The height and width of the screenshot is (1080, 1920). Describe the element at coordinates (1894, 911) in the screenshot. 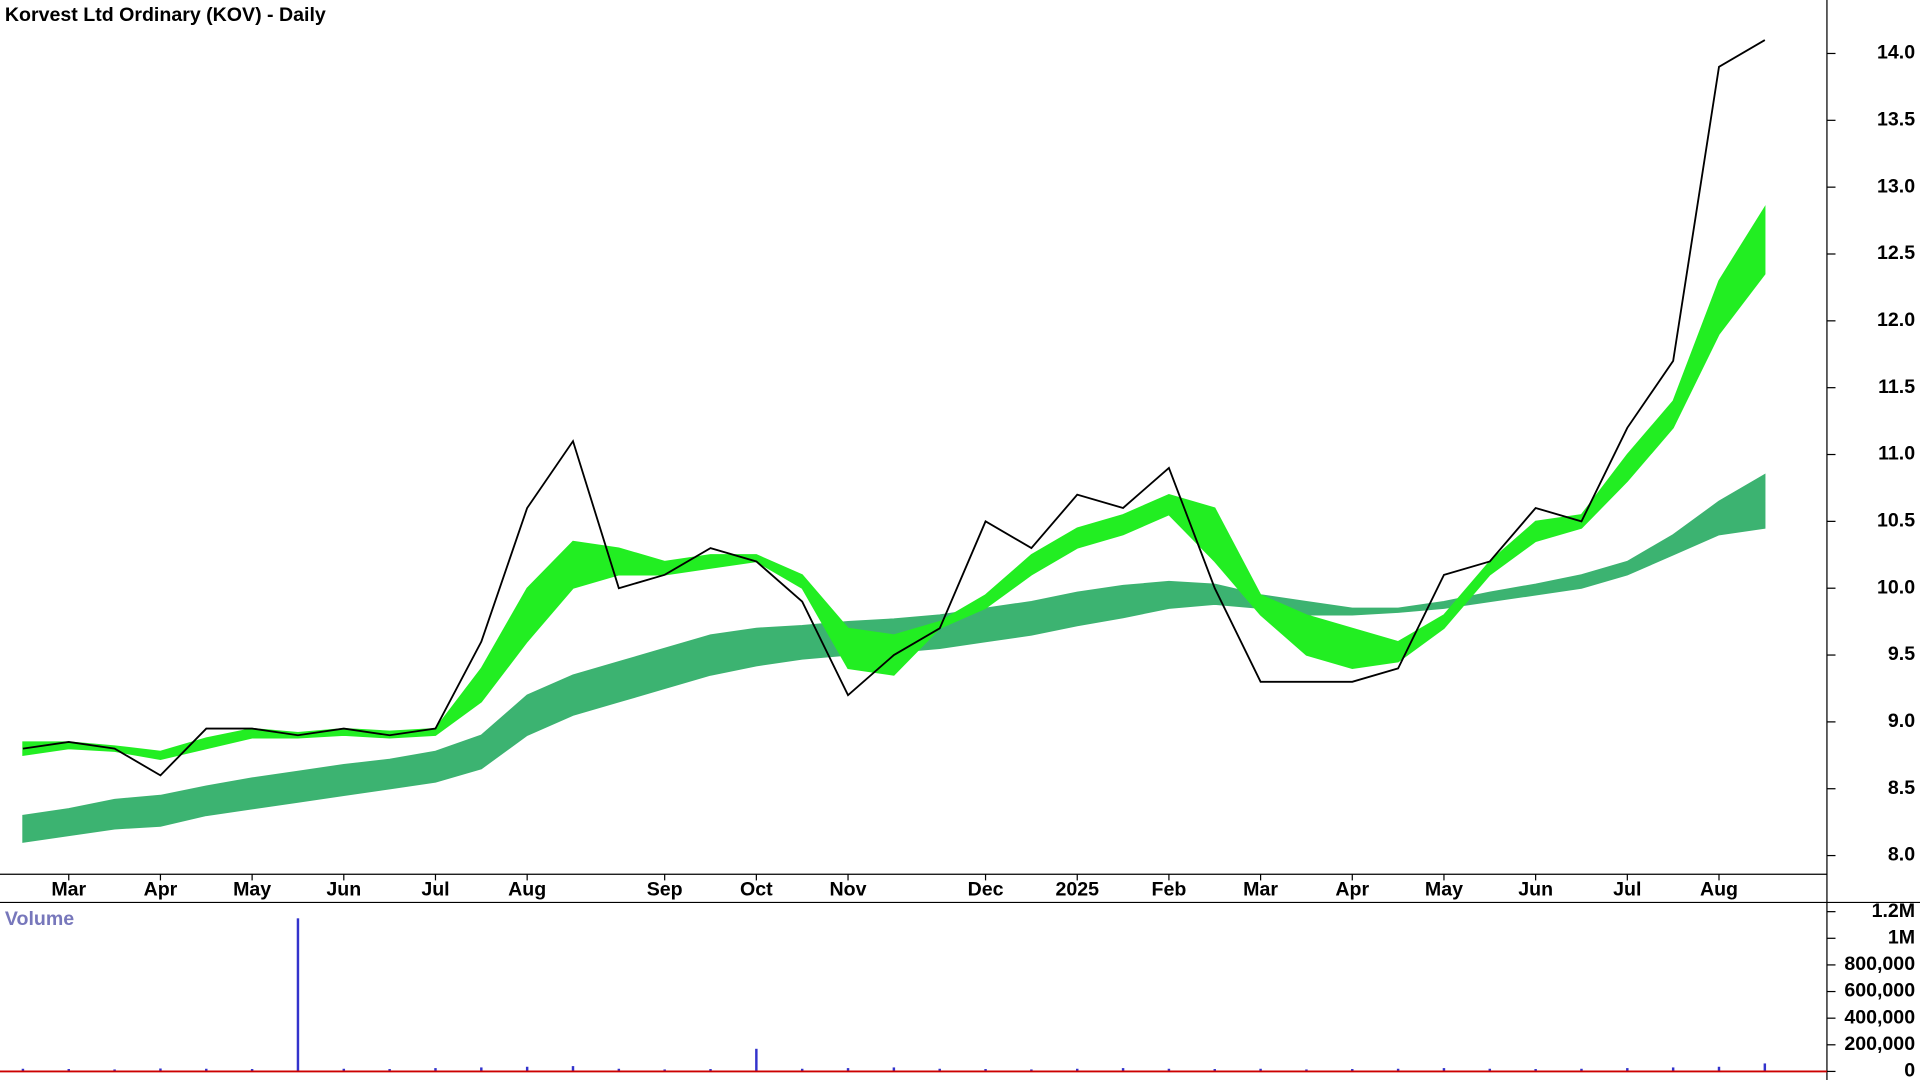

I see `y-tick-label: 1.2M` at that location.